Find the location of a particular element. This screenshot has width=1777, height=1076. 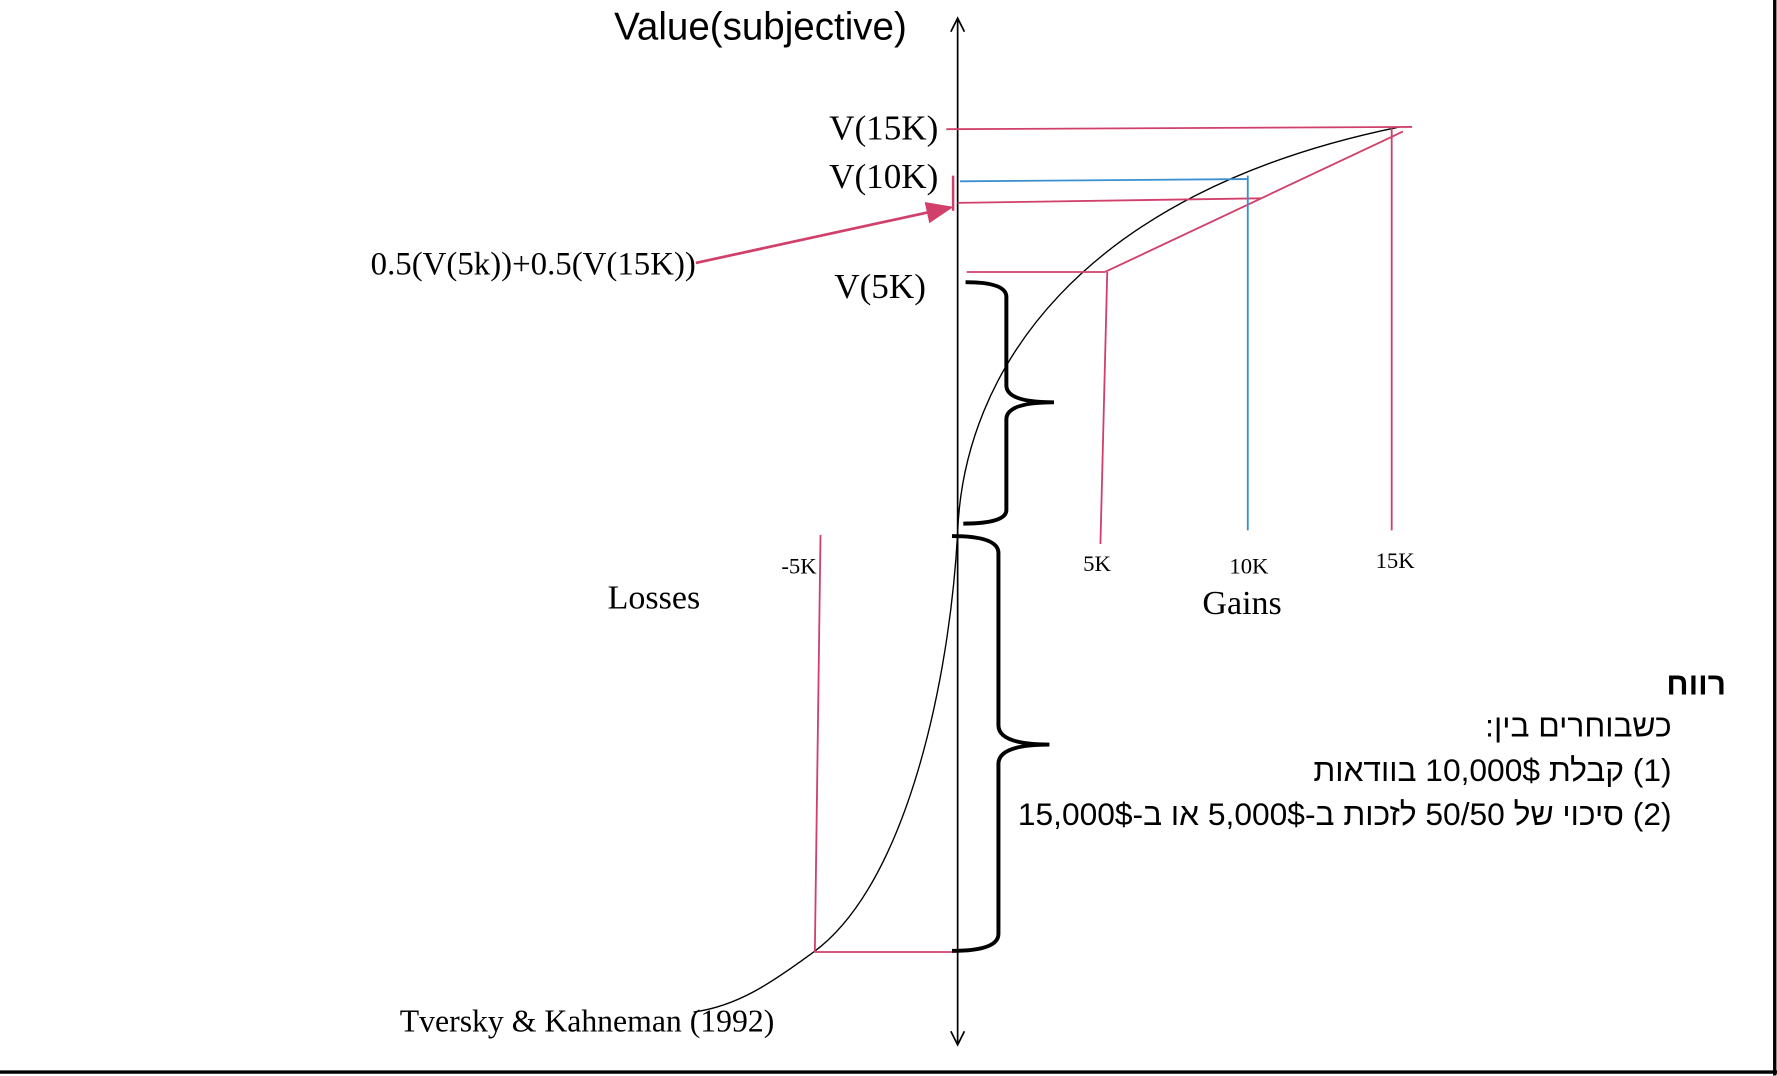

tick-10k: 10K is located at coordinates (1249, 567).